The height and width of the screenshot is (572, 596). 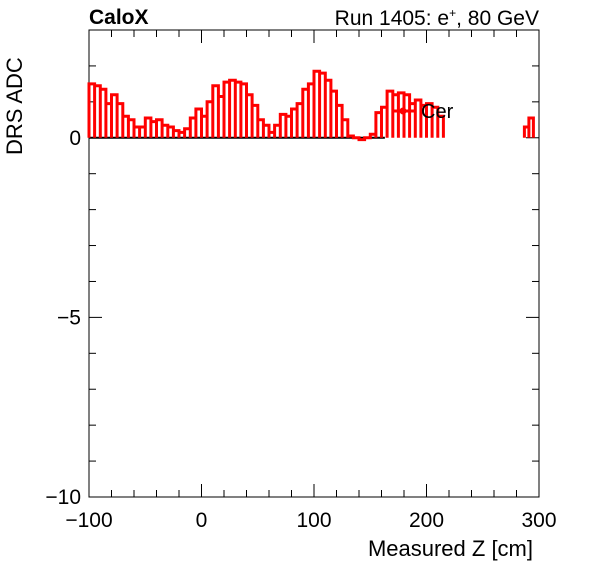 What do you see at coordinates (14, 106) in the screenshot?
I see `y-axis-title: DRS ADC` at bounding box center [14, 106].